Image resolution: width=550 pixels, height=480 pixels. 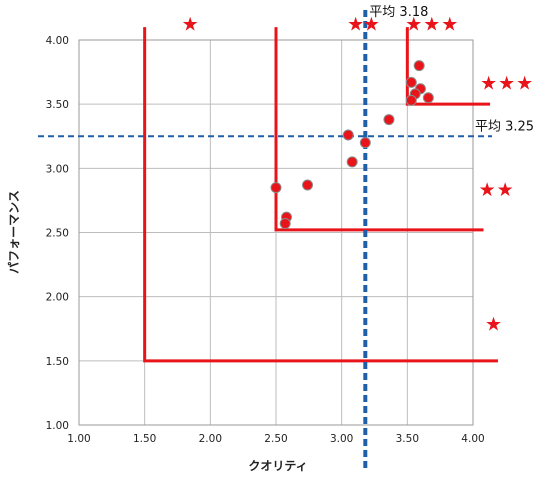 What do you see at coordinates (341, 439) in the screenshot?
I see `x-tick-label: 3.00` at bounding box center [341, 439].